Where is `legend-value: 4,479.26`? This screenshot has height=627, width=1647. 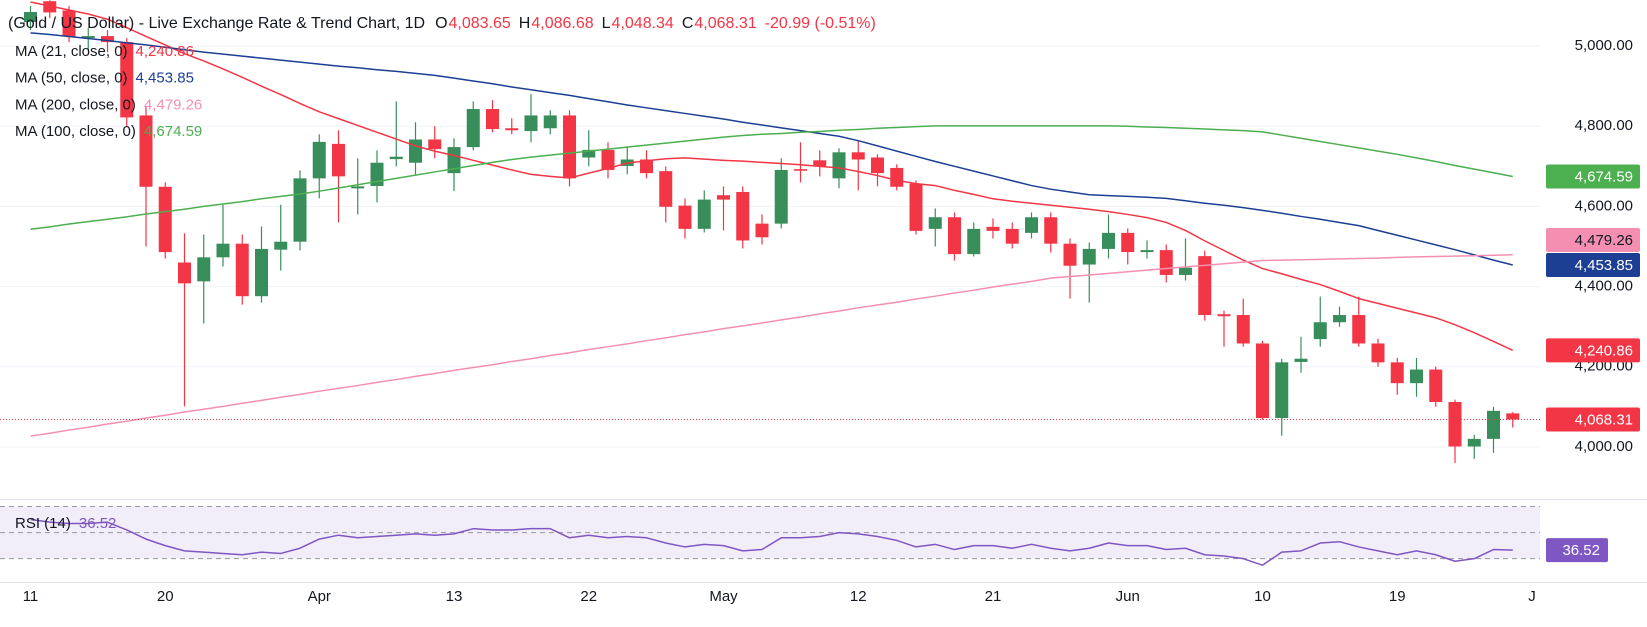
legend-value: 4,479.26 is located at coordinates (173, 104).